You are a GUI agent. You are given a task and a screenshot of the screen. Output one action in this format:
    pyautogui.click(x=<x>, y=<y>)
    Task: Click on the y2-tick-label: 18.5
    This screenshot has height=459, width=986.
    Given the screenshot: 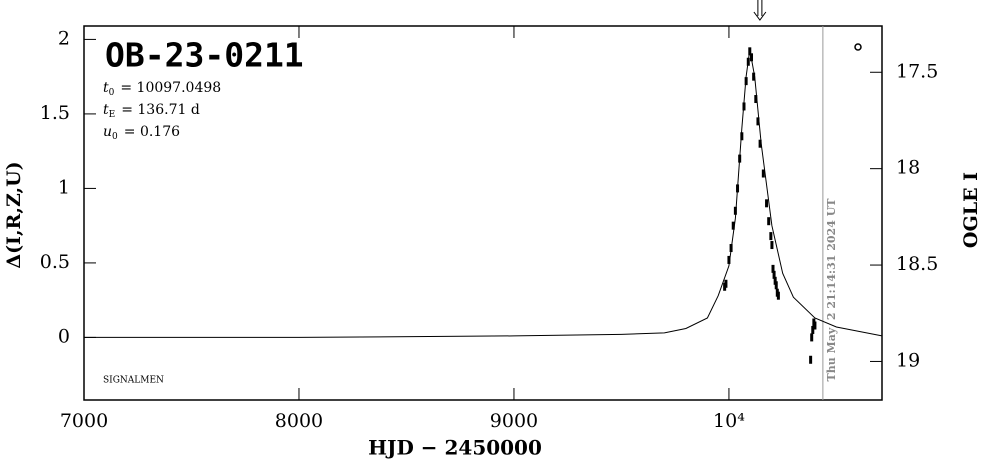 What is the action you would take?
    pyautogui.click(x=917, y=264)
    